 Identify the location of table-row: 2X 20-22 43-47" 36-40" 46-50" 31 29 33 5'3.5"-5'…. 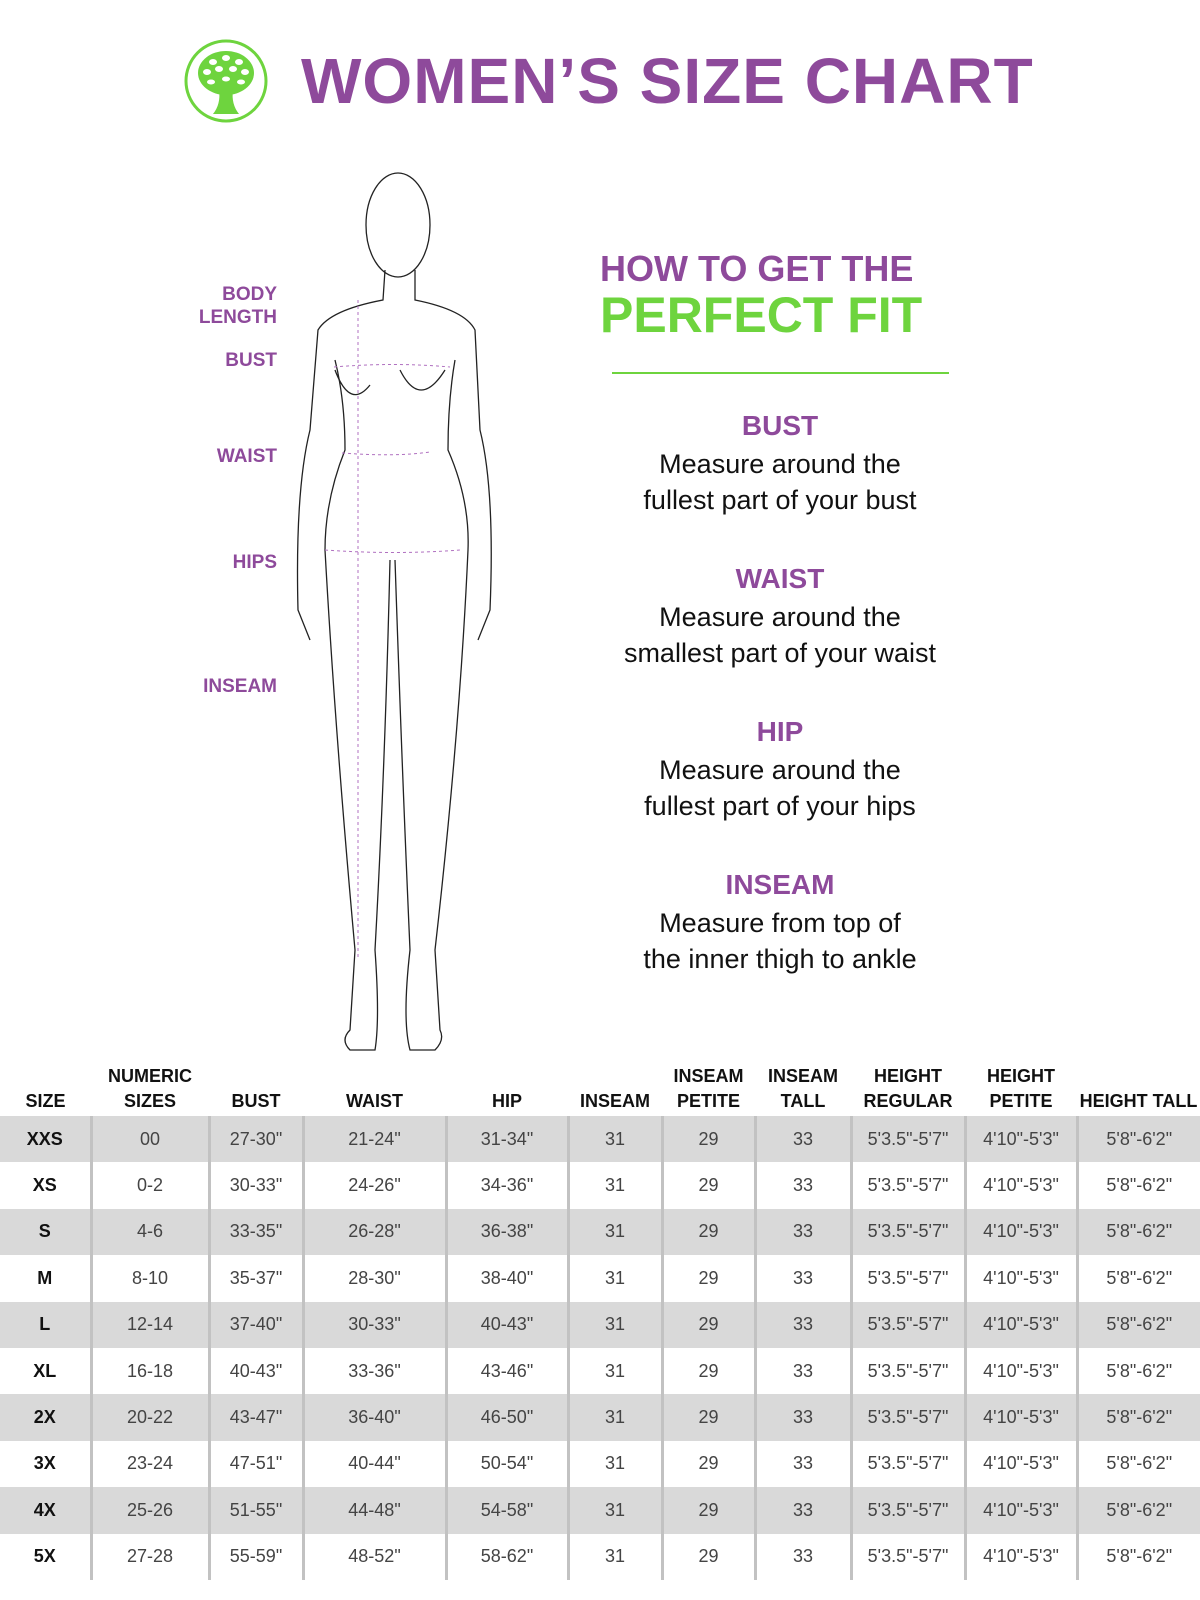
(600, 1417).